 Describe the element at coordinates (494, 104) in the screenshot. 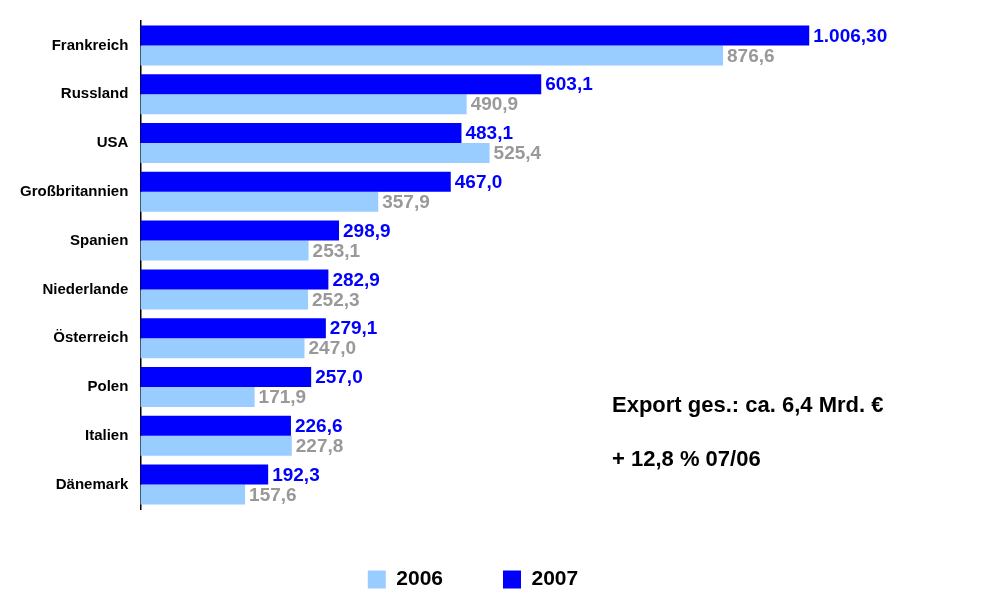

I see `data-label: 490,9` at that location.